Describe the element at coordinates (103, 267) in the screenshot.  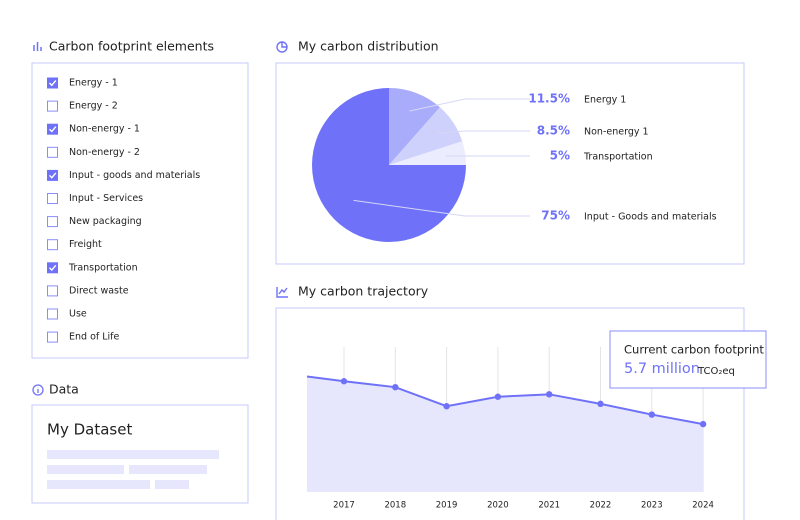
I see `item-label: Transportation` at that location.